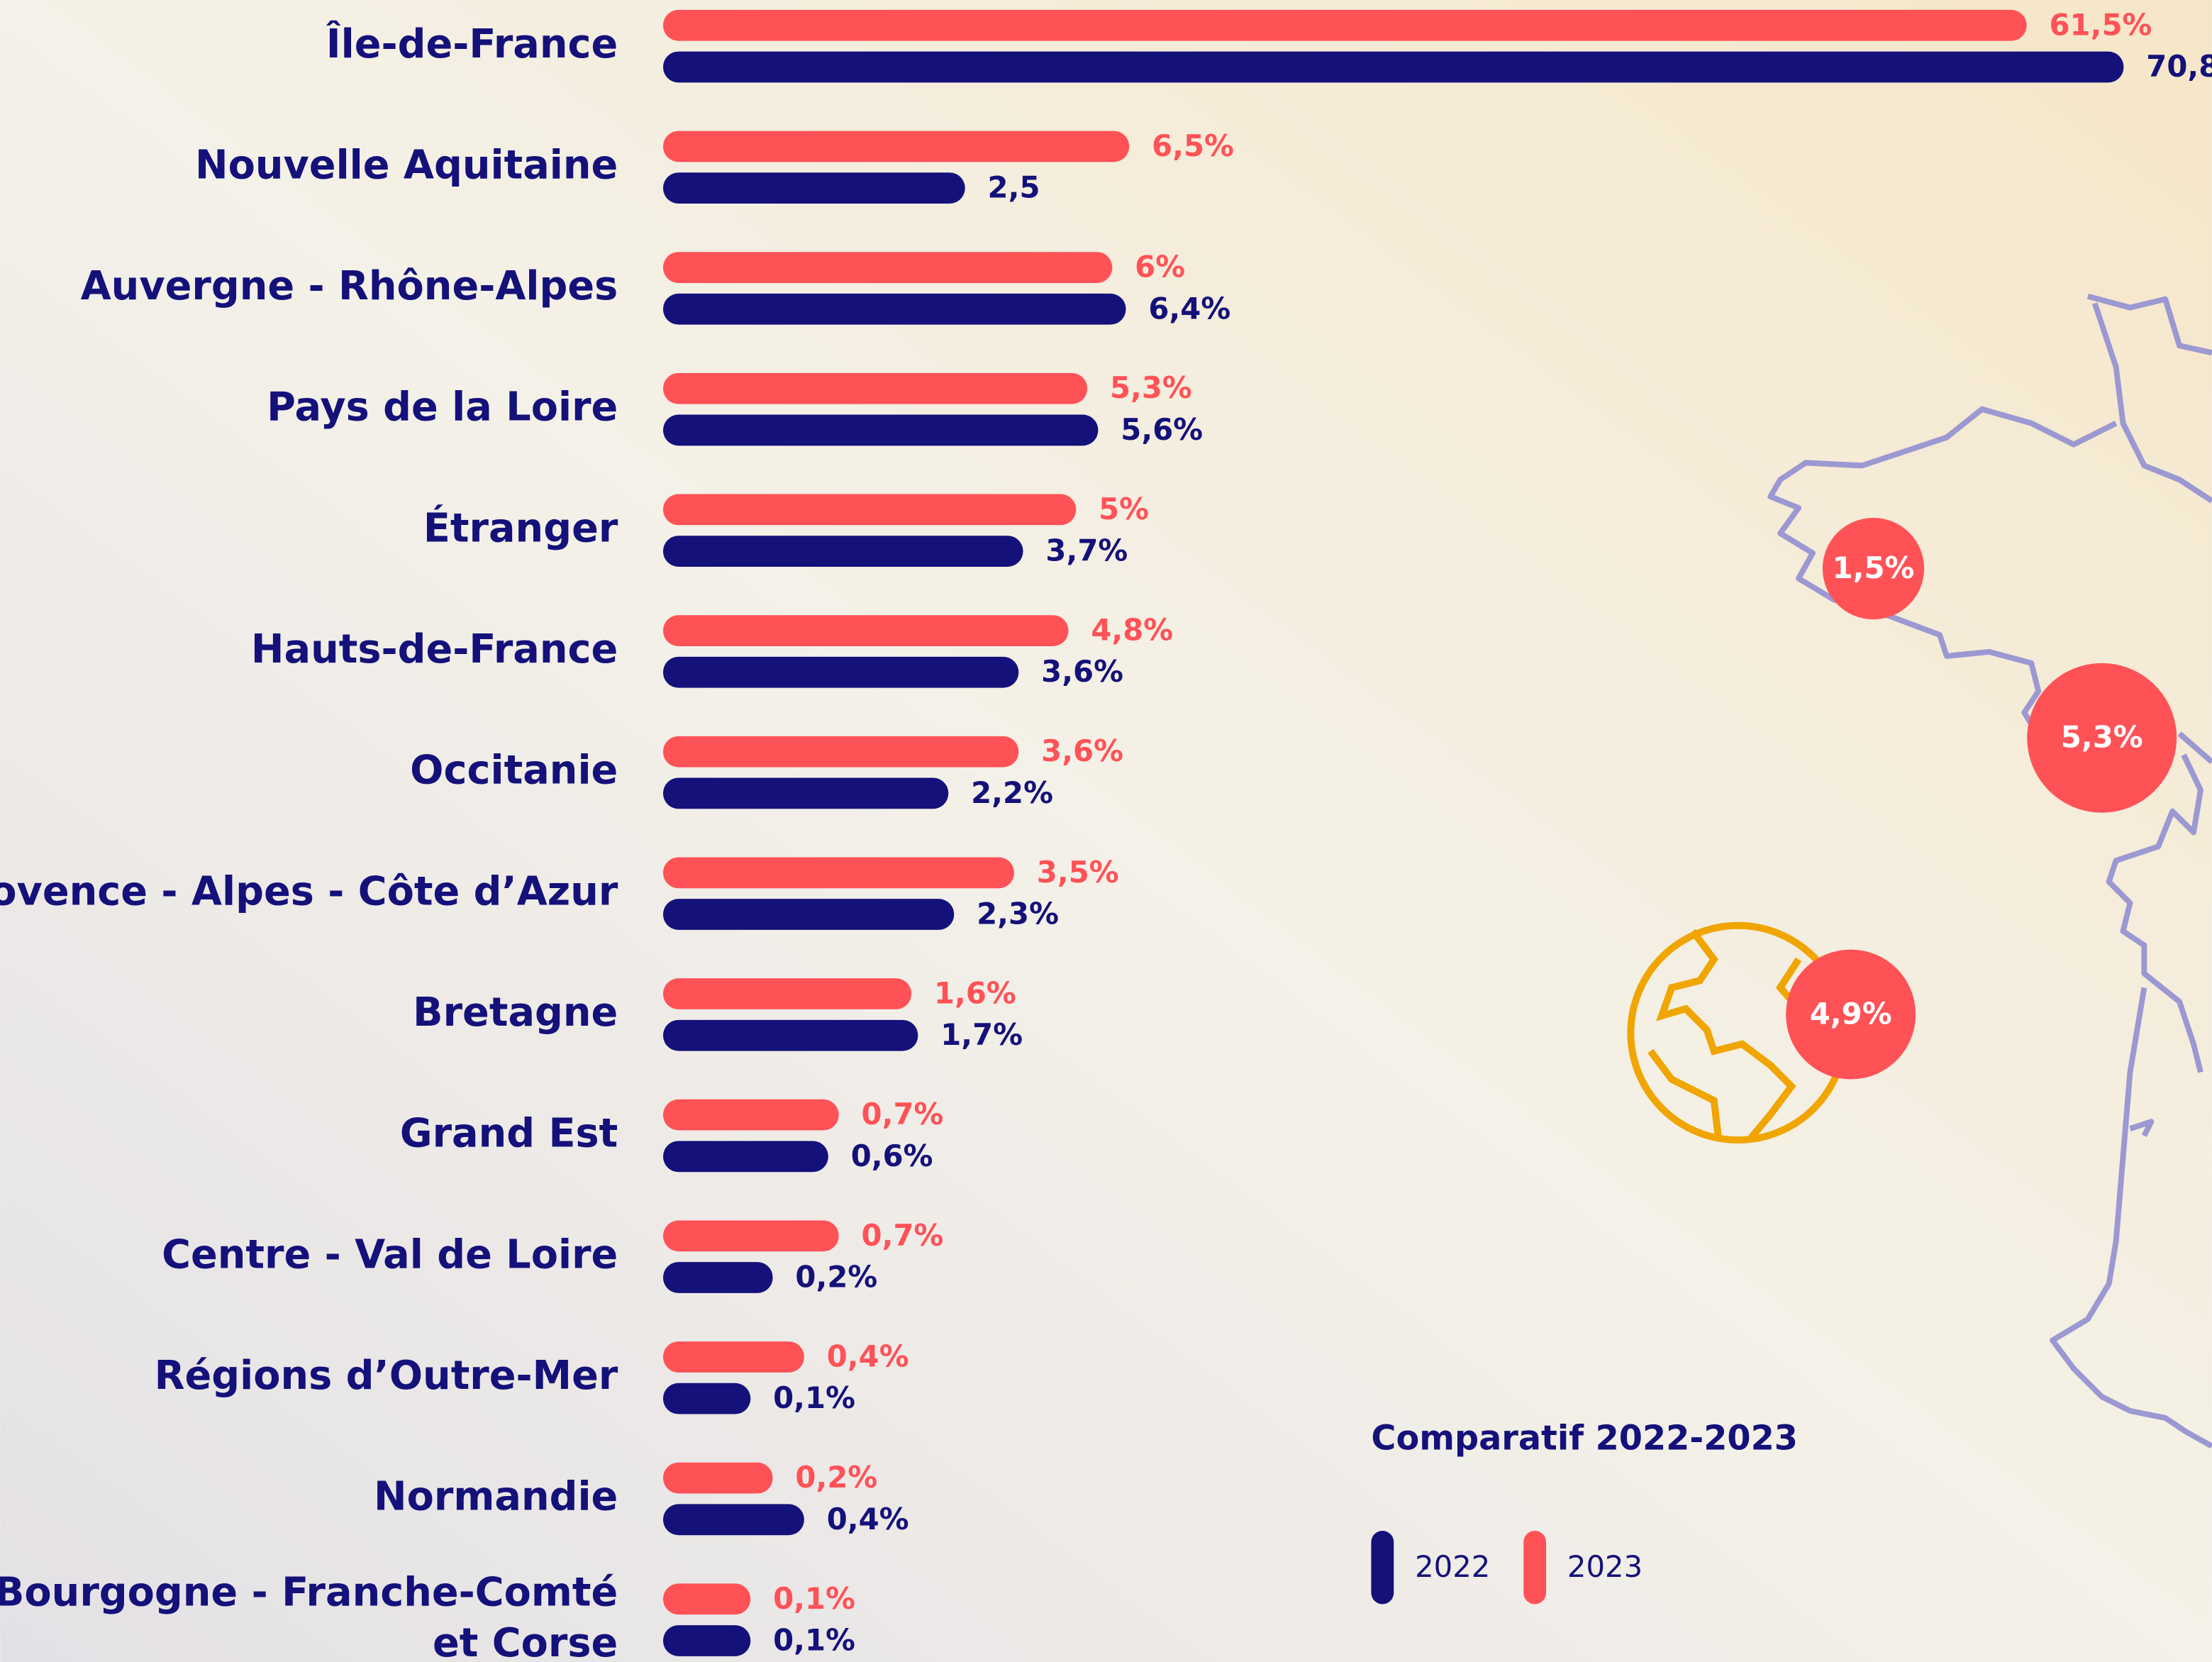  What do you see at coordinates (1012, 792) in the screenshot?
I see `value-label: 2,2%` at bounding box center [1012, 792].